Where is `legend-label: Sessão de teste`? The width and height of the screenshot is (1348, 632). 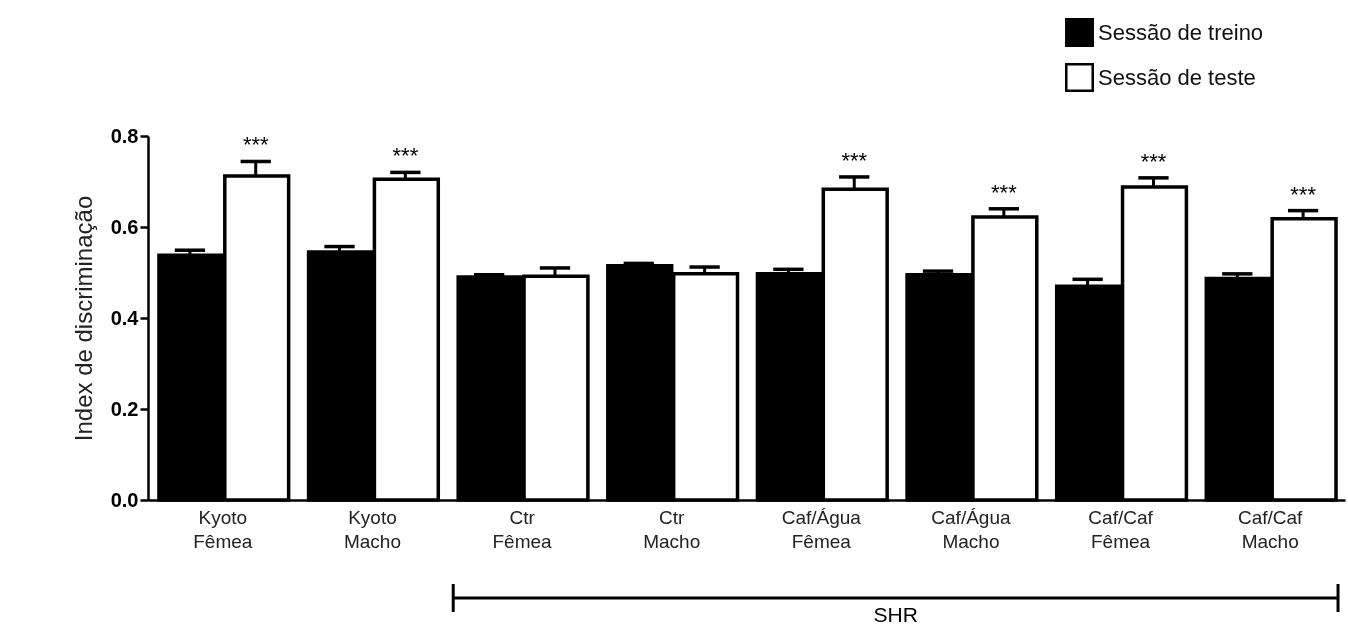
legend-label: Sessão de teste is located at coordinates (1177, 77).